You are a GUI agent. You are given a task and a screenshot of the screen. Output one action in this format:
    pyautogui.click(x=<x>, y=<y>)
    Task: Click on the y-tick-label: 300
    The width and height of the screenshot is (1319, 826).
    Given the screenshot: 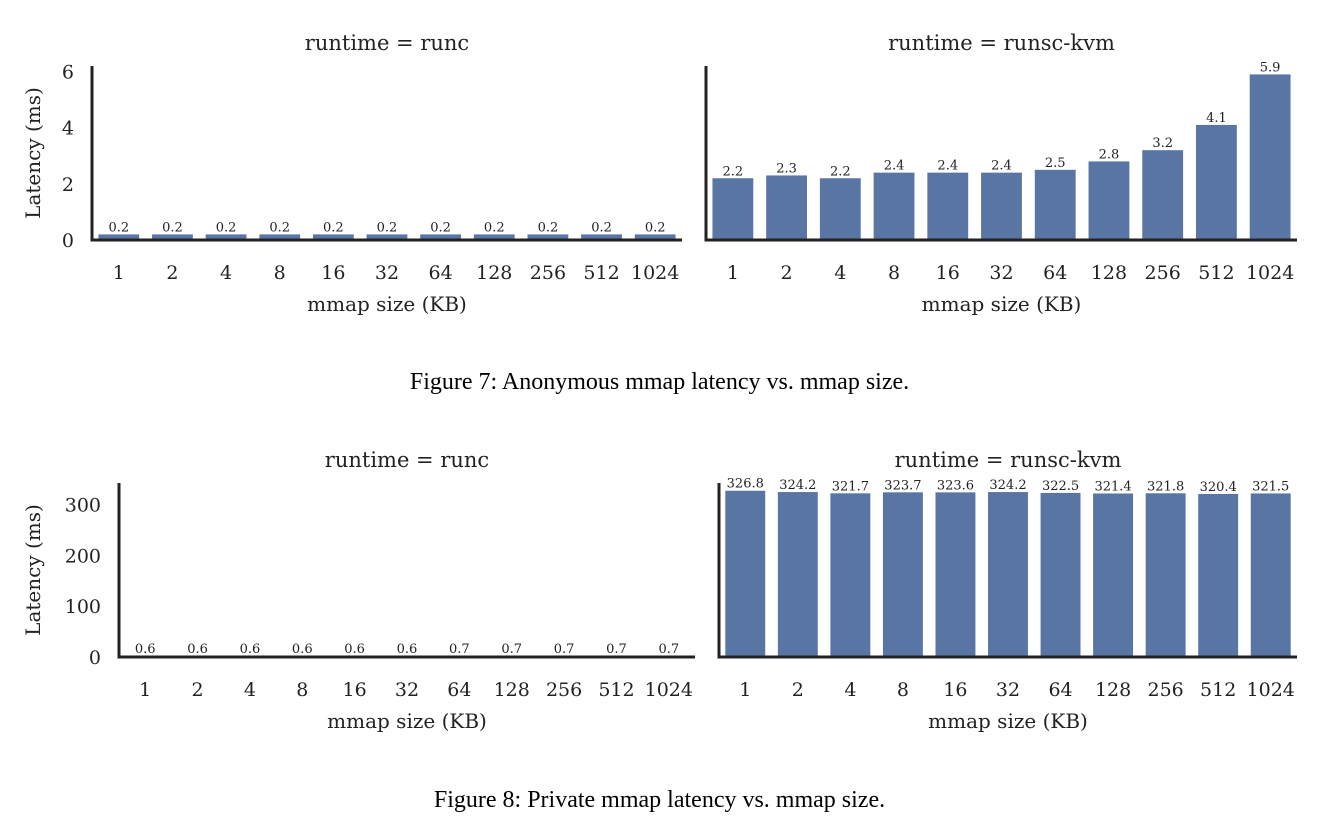 What is the action you would take?
    pyautogui.click(x=83, y=505)
    